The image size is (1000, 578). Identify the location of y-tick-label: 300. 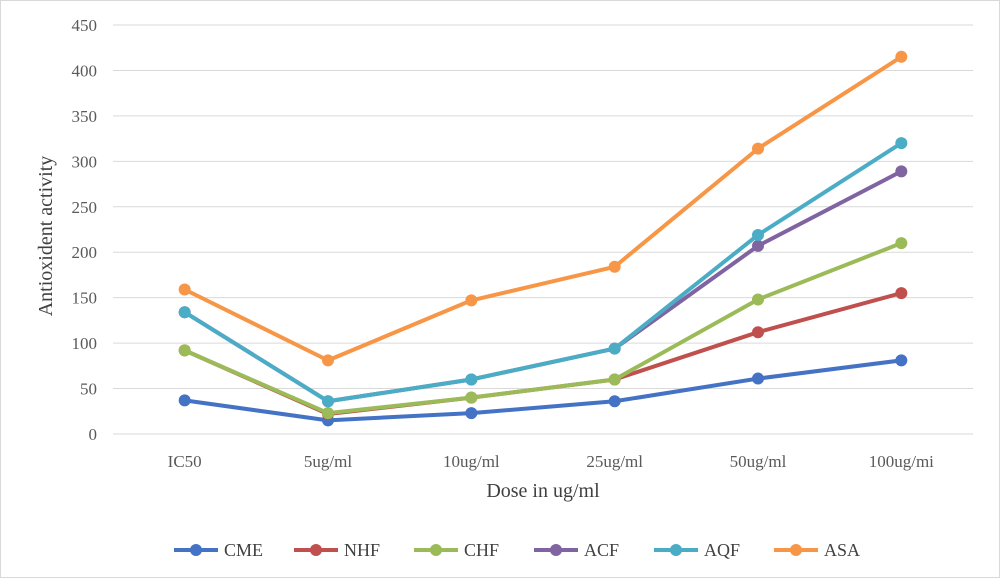
(85, 161).